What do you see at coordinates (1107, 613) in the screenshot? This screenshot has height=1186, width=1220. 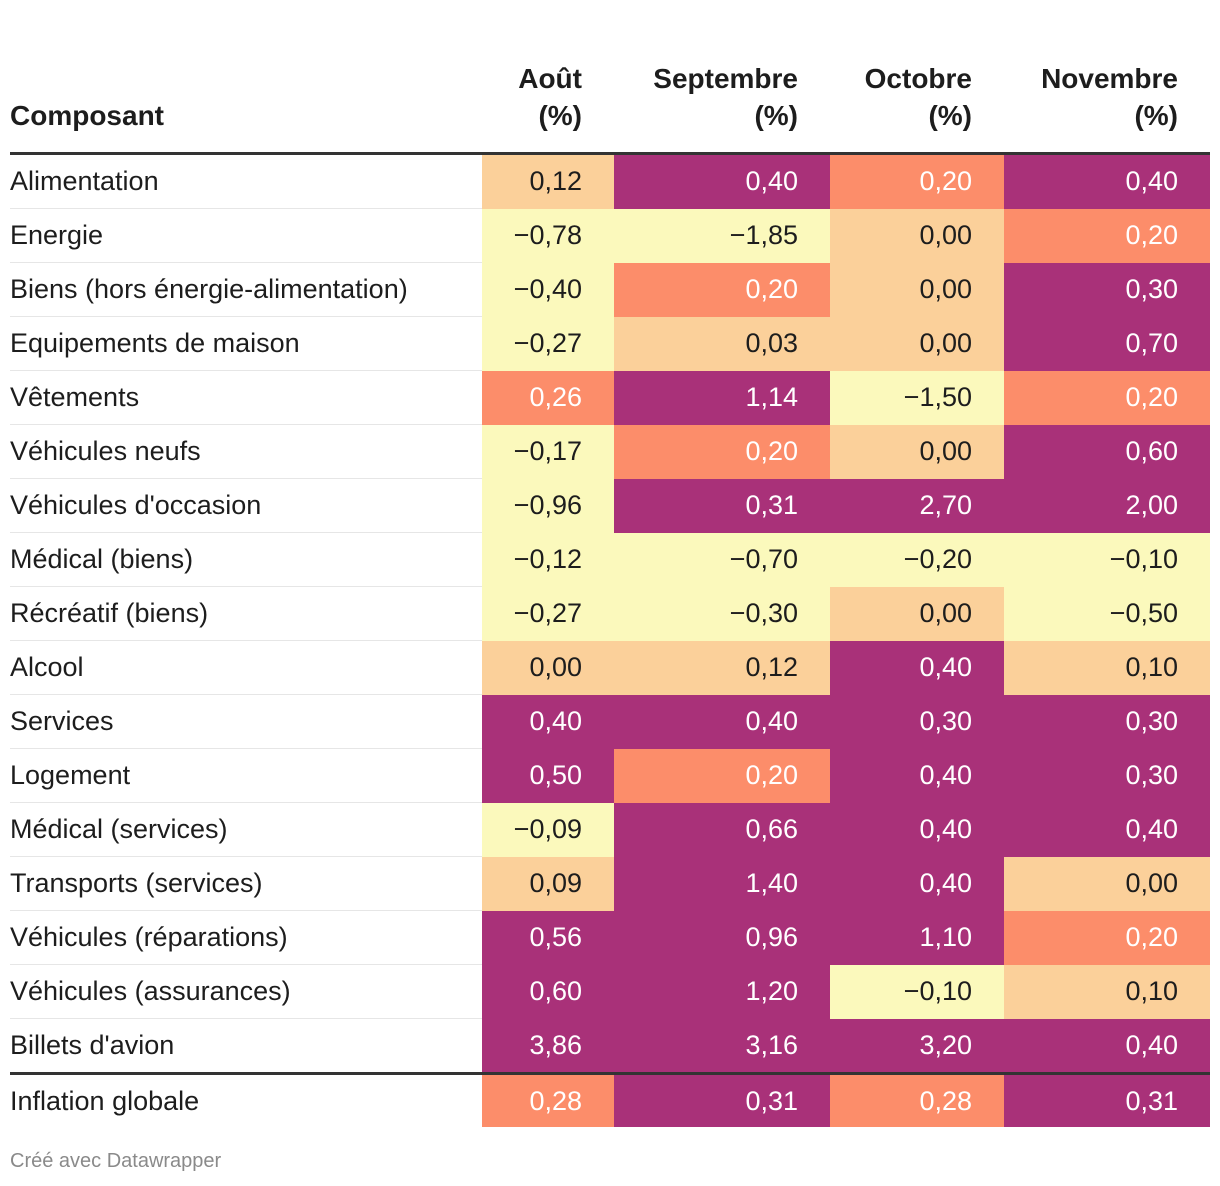 I see `value-cell: −0,50` at bounding box center [1107, 613].